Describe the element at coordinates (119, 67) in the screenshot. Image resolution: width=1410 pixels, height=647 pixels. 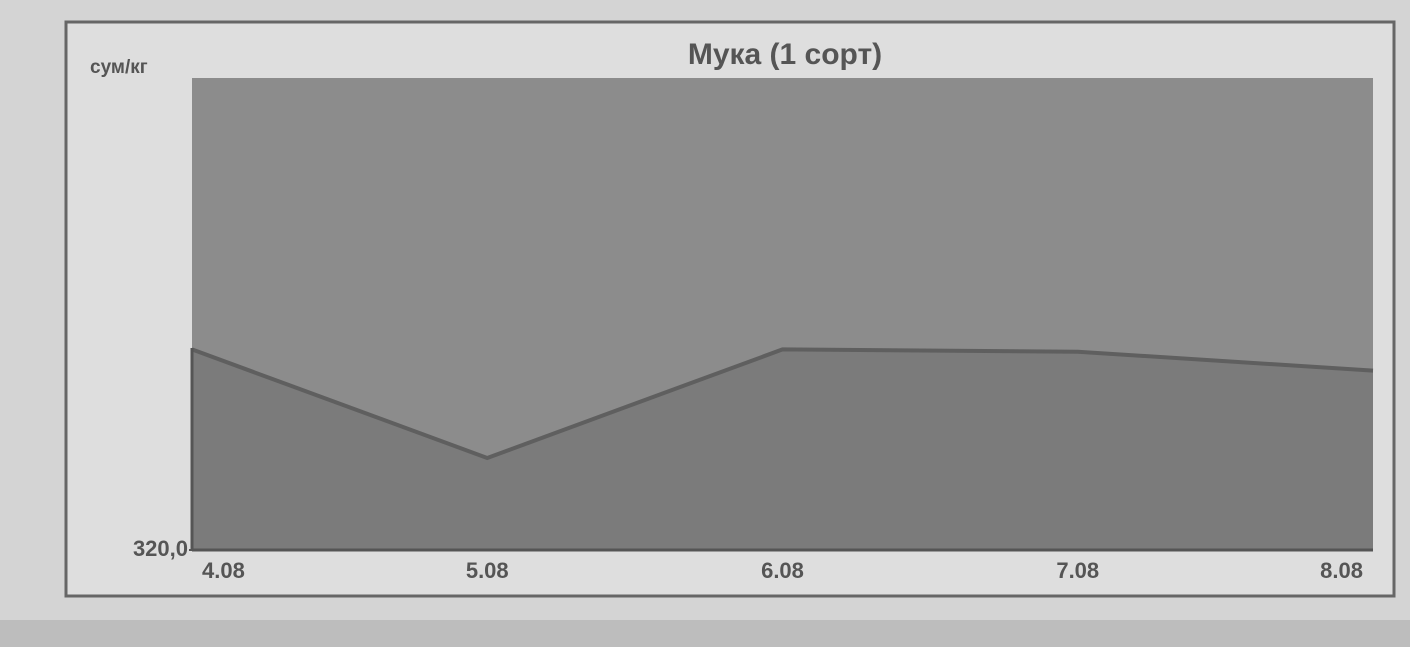
I see `y-axis-label: сум/кг` at that location.